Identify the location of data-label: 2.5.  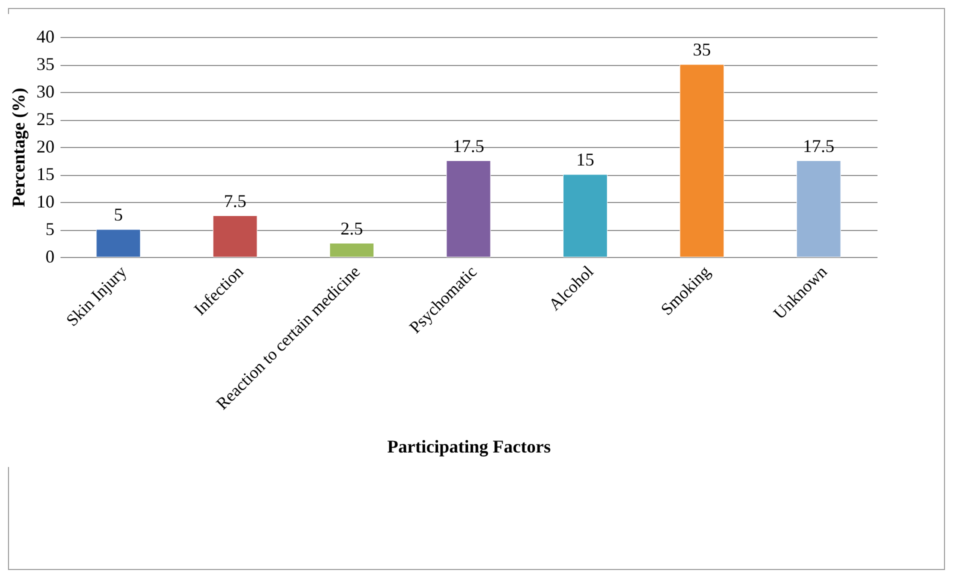
(352, 228).